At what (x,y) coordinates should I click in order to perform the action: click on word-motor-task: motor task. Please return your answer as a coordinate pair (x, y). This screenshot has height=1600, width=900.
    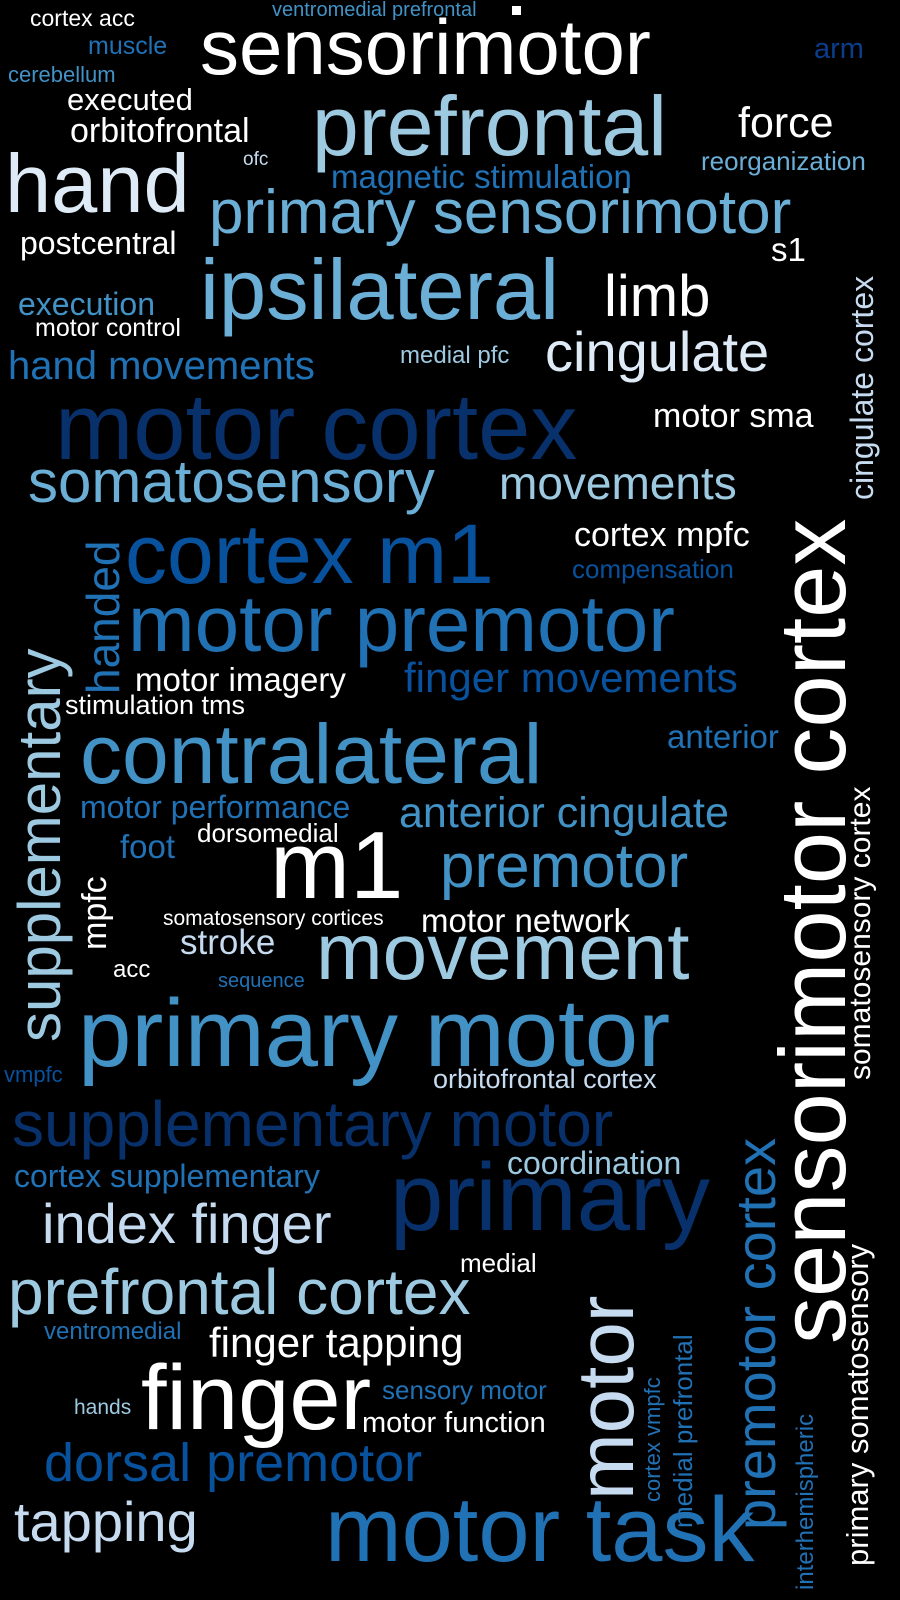
    Looking at the image, I should click on (540, 1530).